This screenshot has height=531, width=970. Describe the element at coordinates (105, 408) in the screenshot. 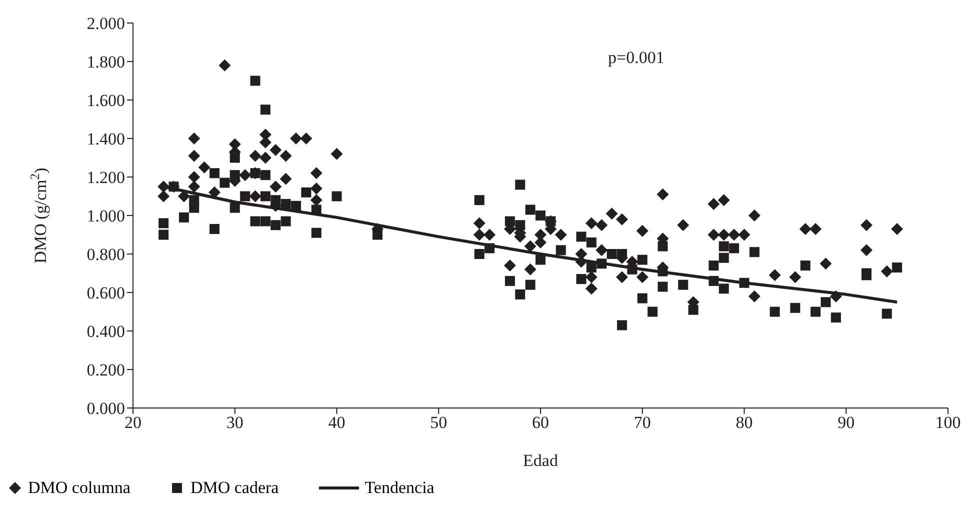

I see `y-tick-label: 0.000` at that location.